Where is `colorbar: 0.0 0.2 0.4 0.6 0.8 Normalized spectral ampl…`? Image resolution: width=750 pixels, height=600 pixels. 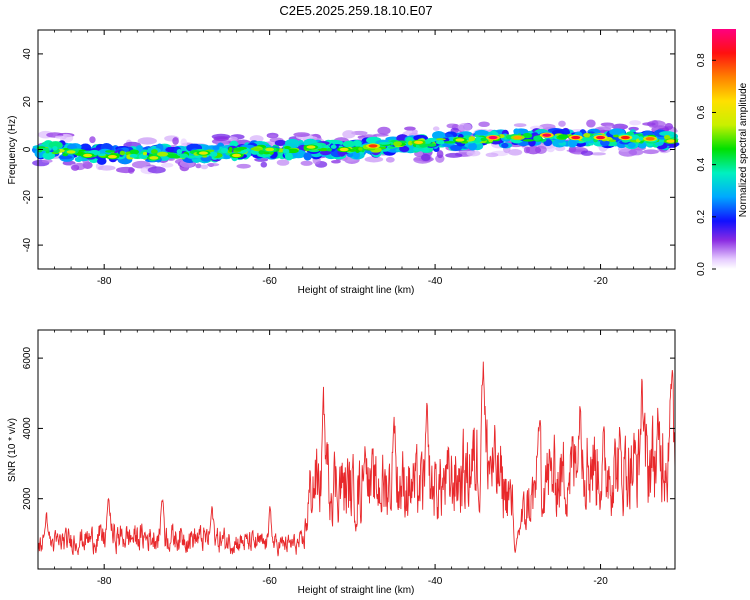
colorbar: 0.0 0.2 0.4 0.6 0.8 Normalized spectral ampl… is located at coordinates (722, 152).